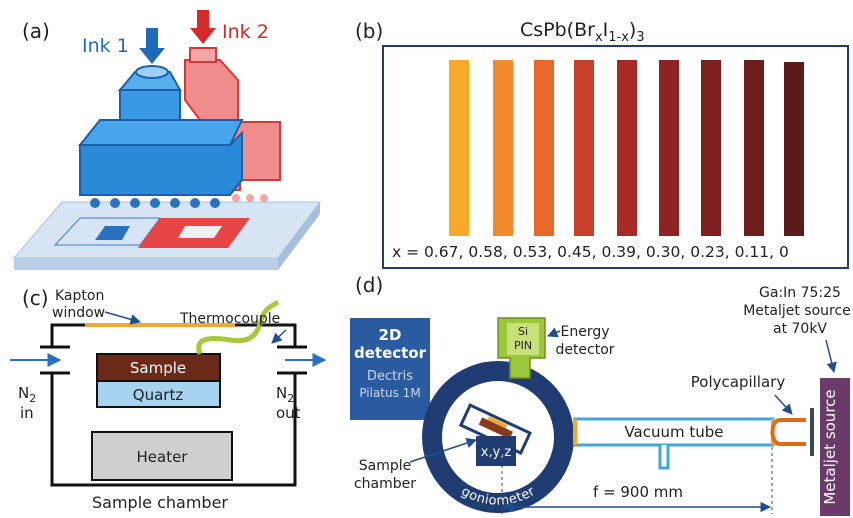 The image size is (853, 518). What do you see at coordinates (160, 132) in the screenshot?
I see `printhead-1-top` at bounding box center [160, 132].